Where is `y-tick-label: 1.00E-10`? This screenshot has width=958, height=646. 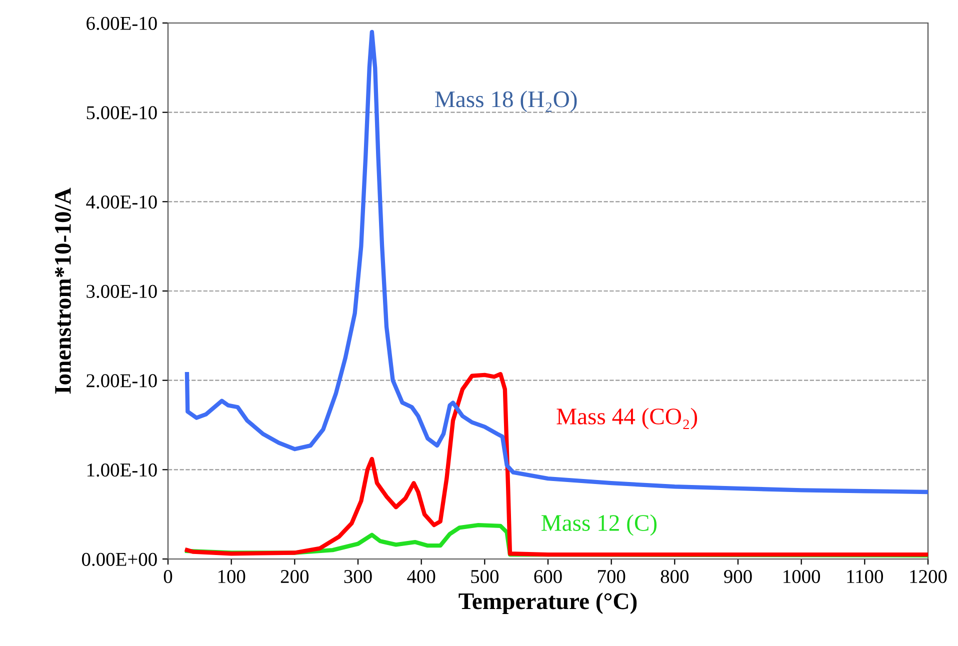 y-tick-label: 1.00E-10 is located at coordinates (122, 470).